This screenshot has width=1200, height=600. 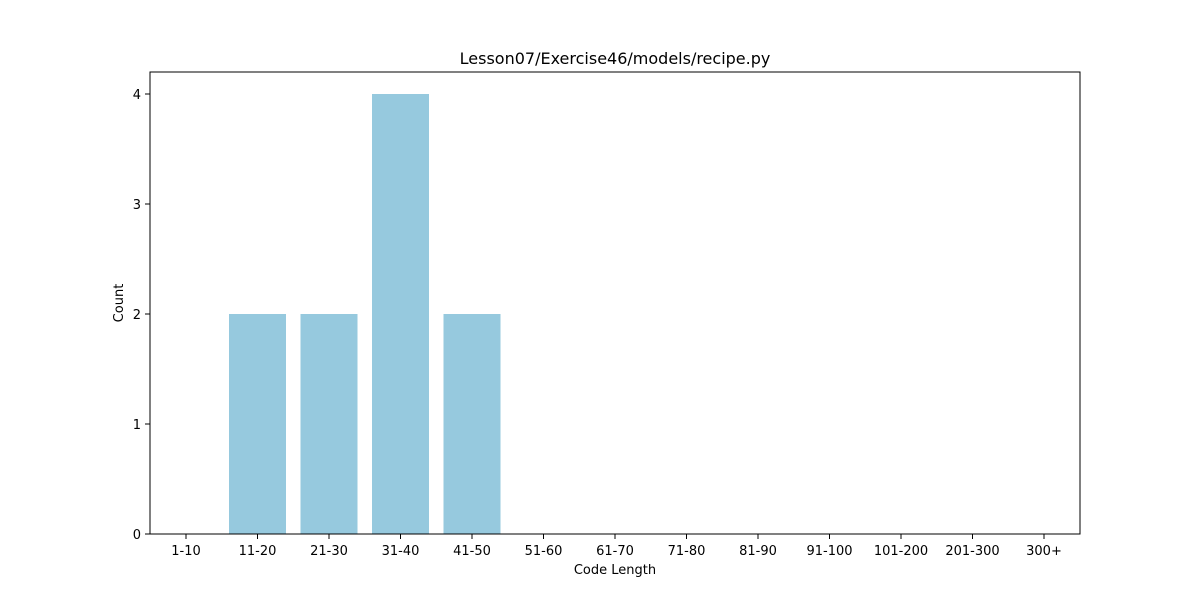 What do you see at coordinates (186, 551) in the screenshot?
I see `x-tick-label: 1-10` at bounding box center [186, 551].